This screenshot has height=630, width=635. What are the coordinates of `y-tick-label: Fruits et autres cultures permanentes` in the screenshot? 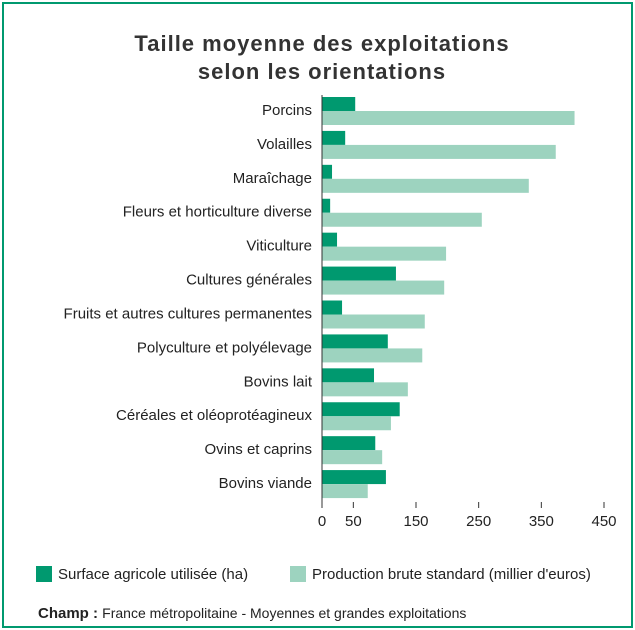 It's located at (188, 313).